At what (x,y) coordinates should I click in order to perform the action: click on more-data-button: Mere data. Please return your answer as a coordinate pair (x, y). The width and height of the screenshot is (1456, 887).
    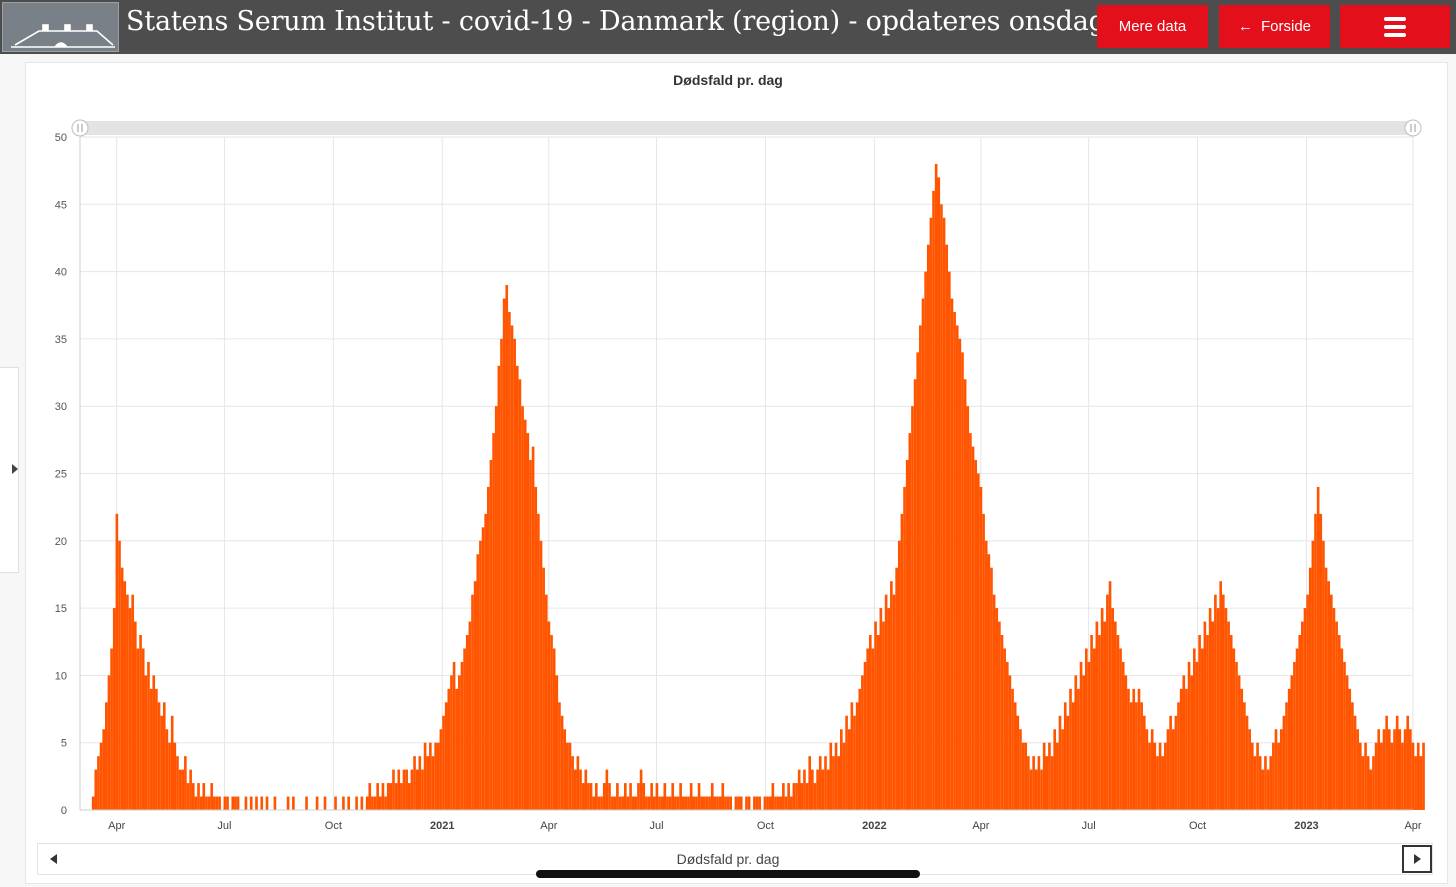
    Looking at the image, I should click on (1152, 26).